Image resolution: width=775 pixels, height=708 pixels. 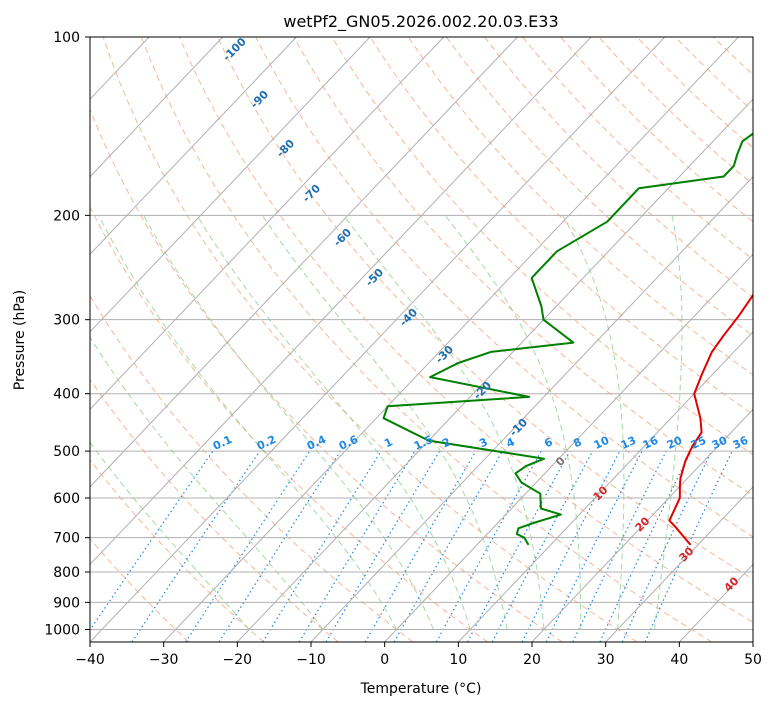 What do you see at coordinates (679, 660) in the screenshot?
I see `x-tick-label: 40` at bounding box center [679, 660].